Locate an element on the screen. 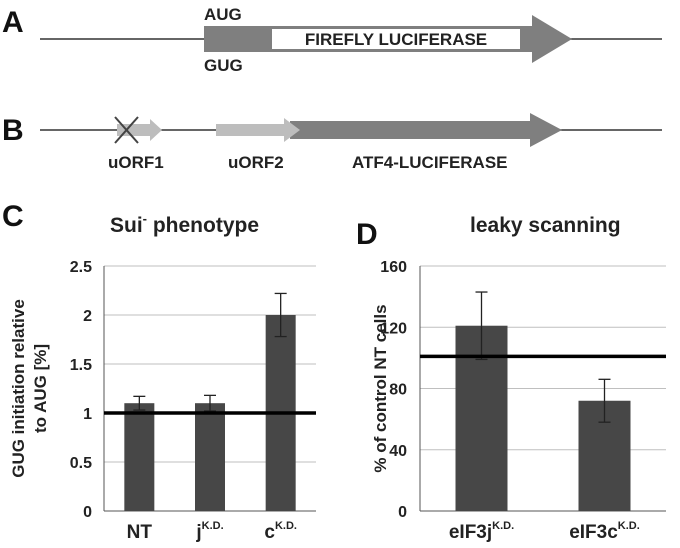  panel-a: A FIREFLY LUCIFERASE AUG GUG is located at coordinates (332, 40).